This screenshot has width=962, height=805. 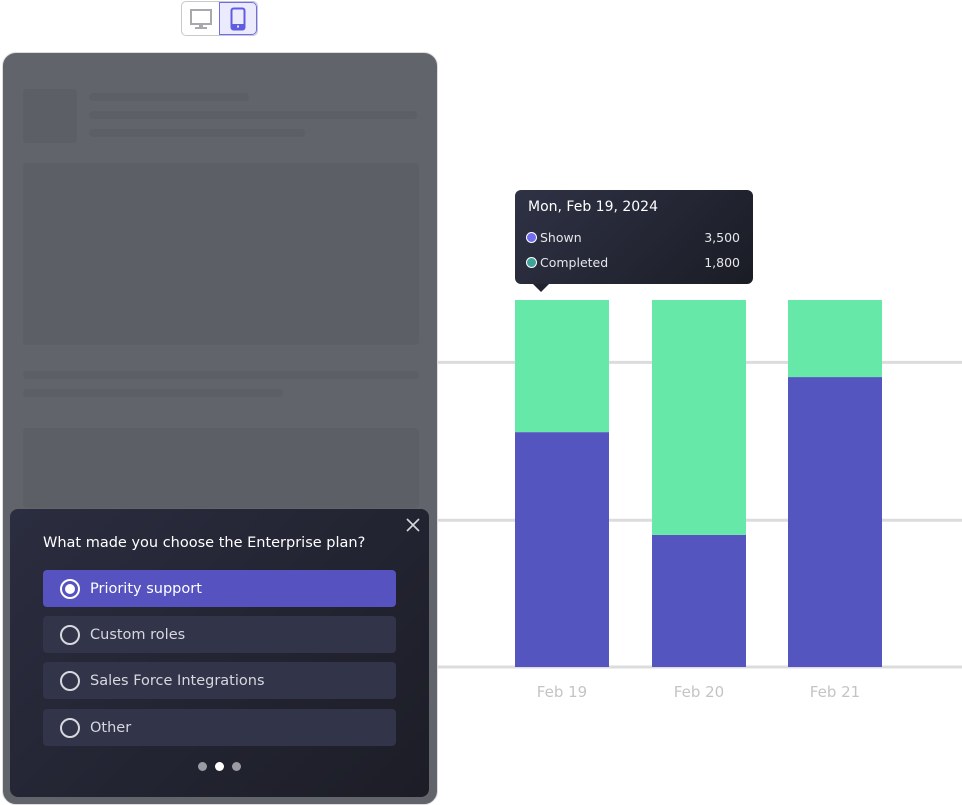 I want to click on close-icon, so click(x=413, y=525).